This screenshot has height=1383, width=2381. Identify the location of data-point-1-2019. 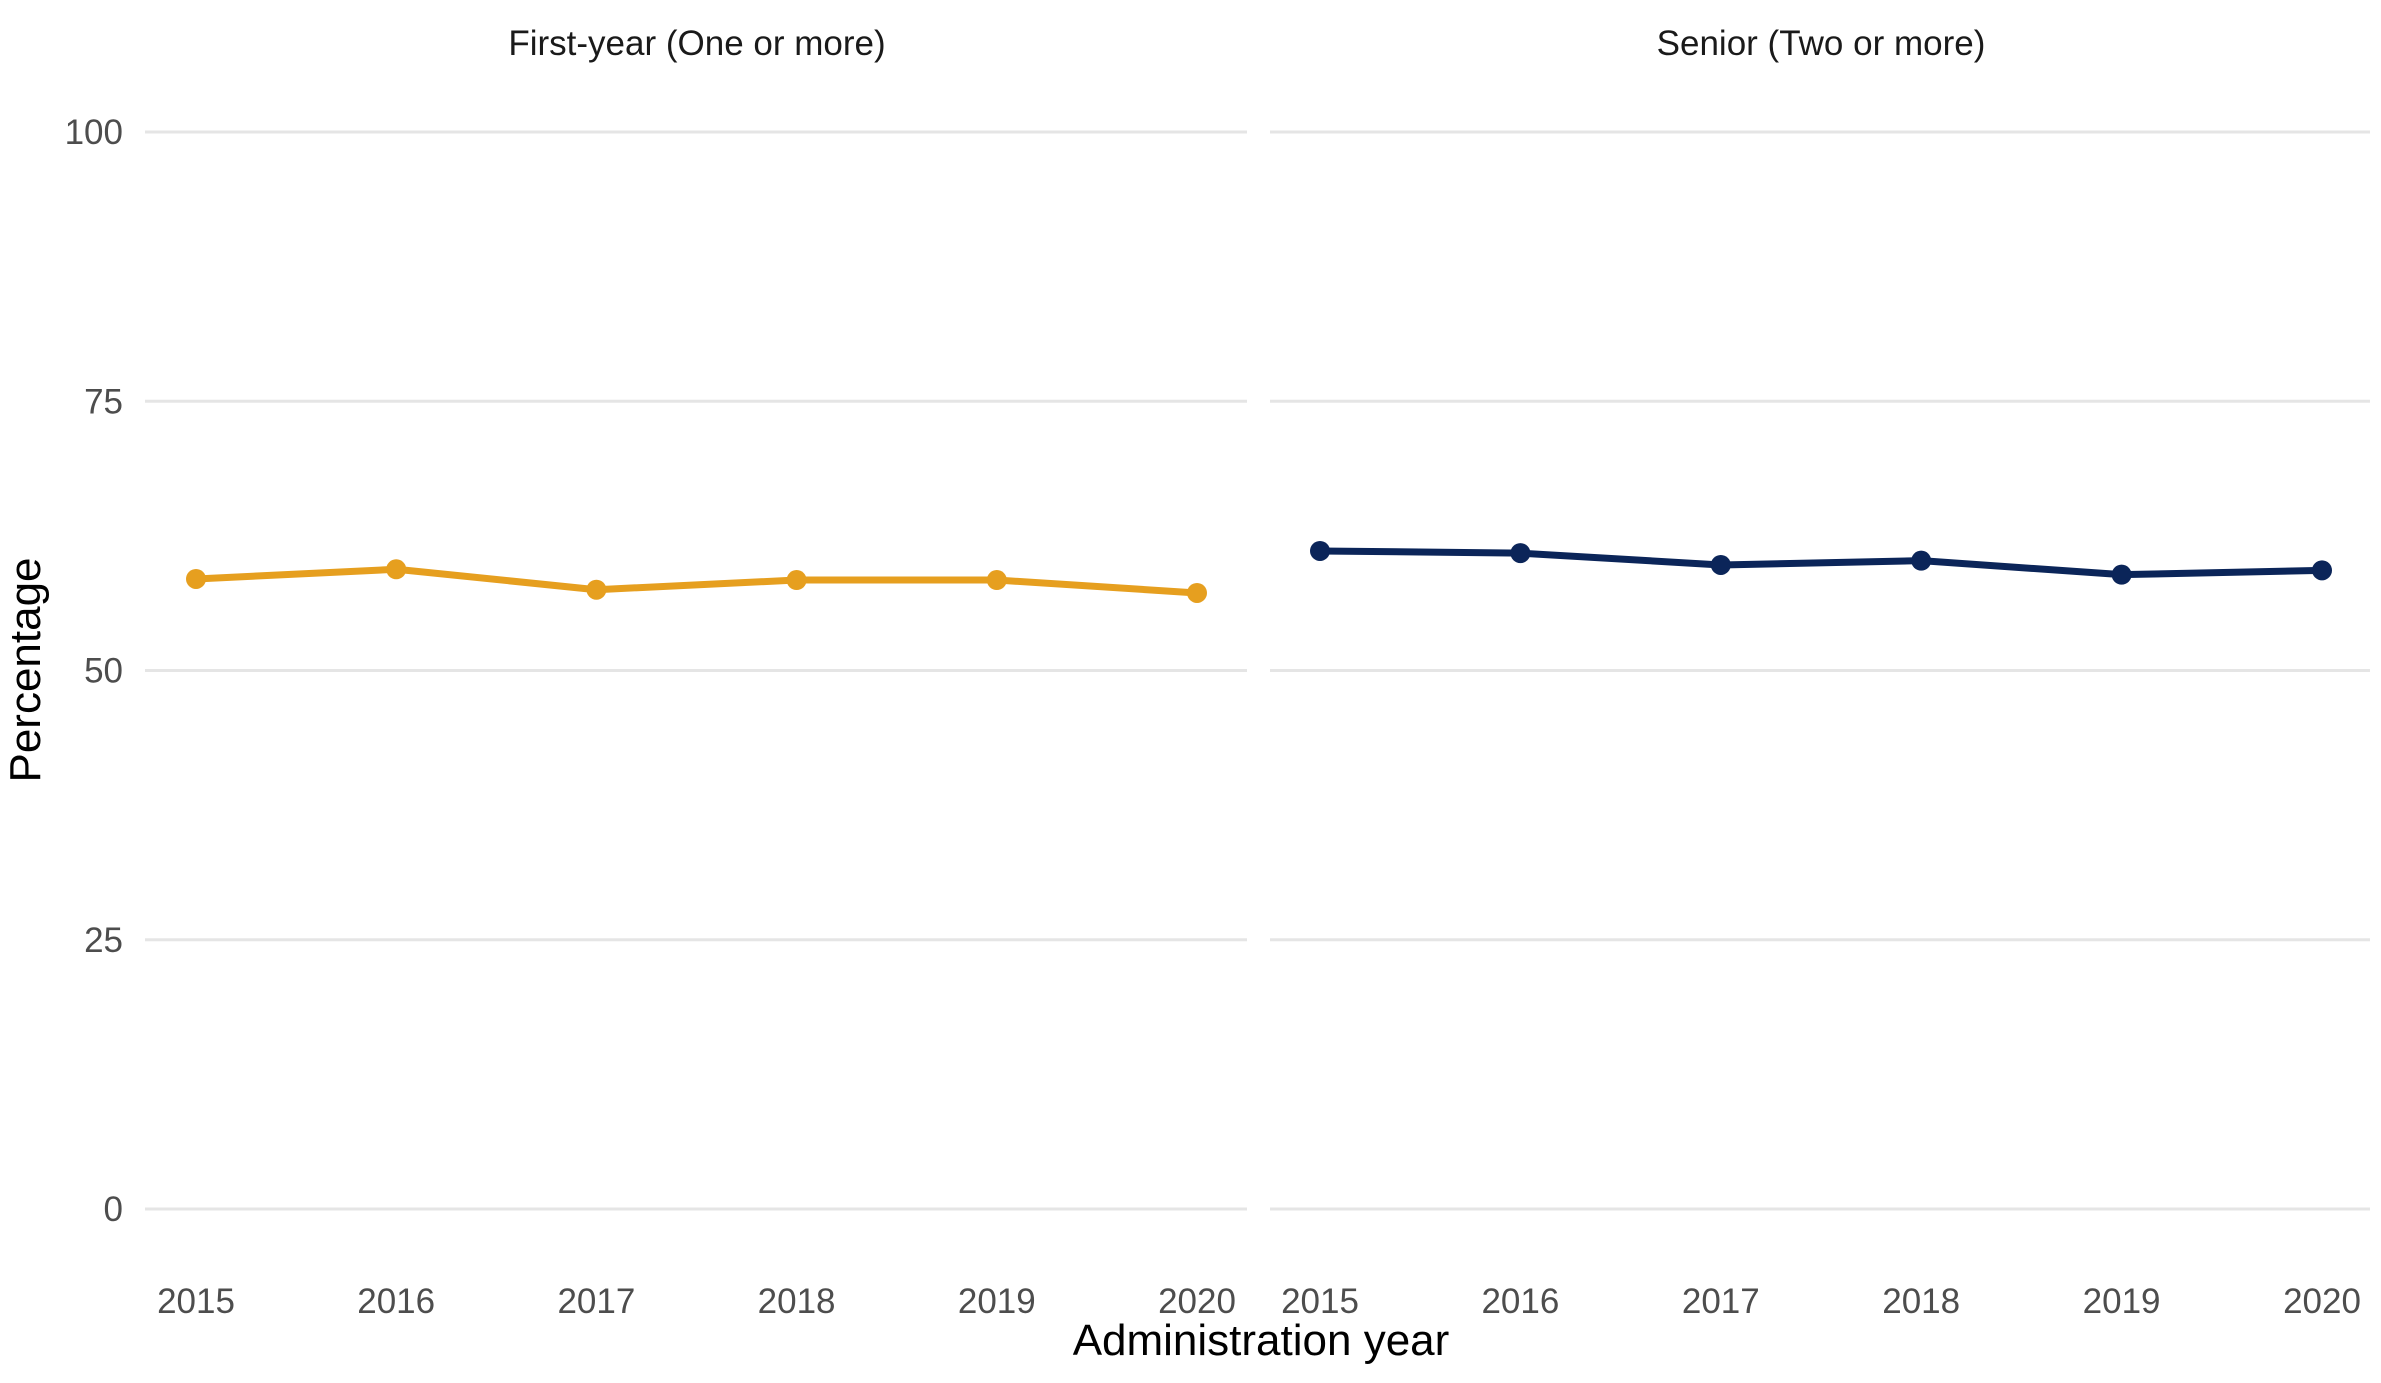
(996, 580).